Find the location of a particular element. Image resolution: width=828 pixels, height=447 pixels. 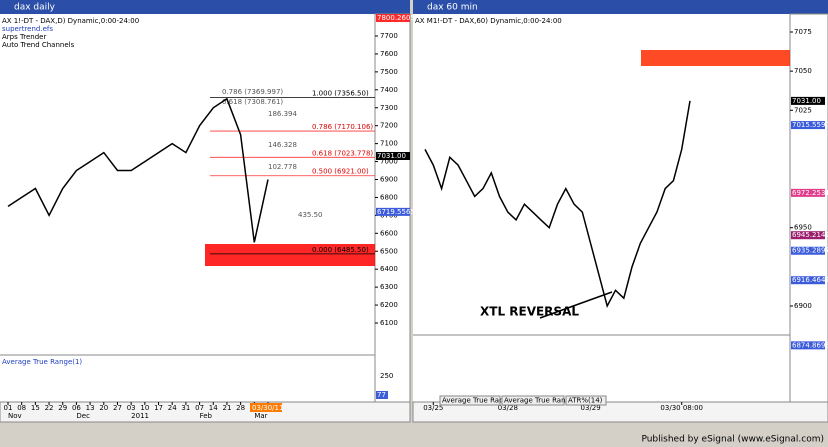

x-tick-label: 28 is located at coordinates (240, 408).